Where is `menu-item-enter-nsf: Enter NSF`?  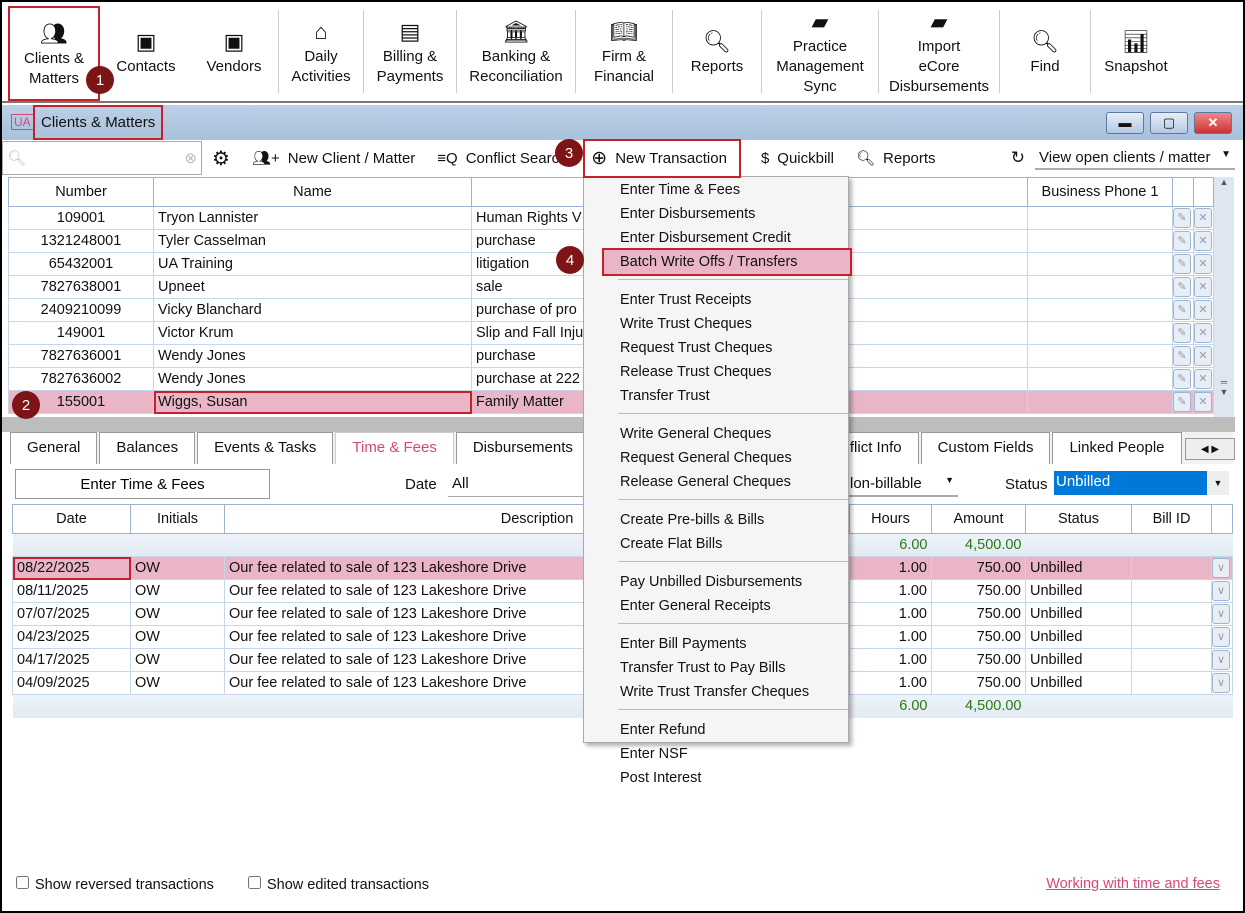
menu-item-enter-nsf: Enter NSF is located at coordinates (654, 754).